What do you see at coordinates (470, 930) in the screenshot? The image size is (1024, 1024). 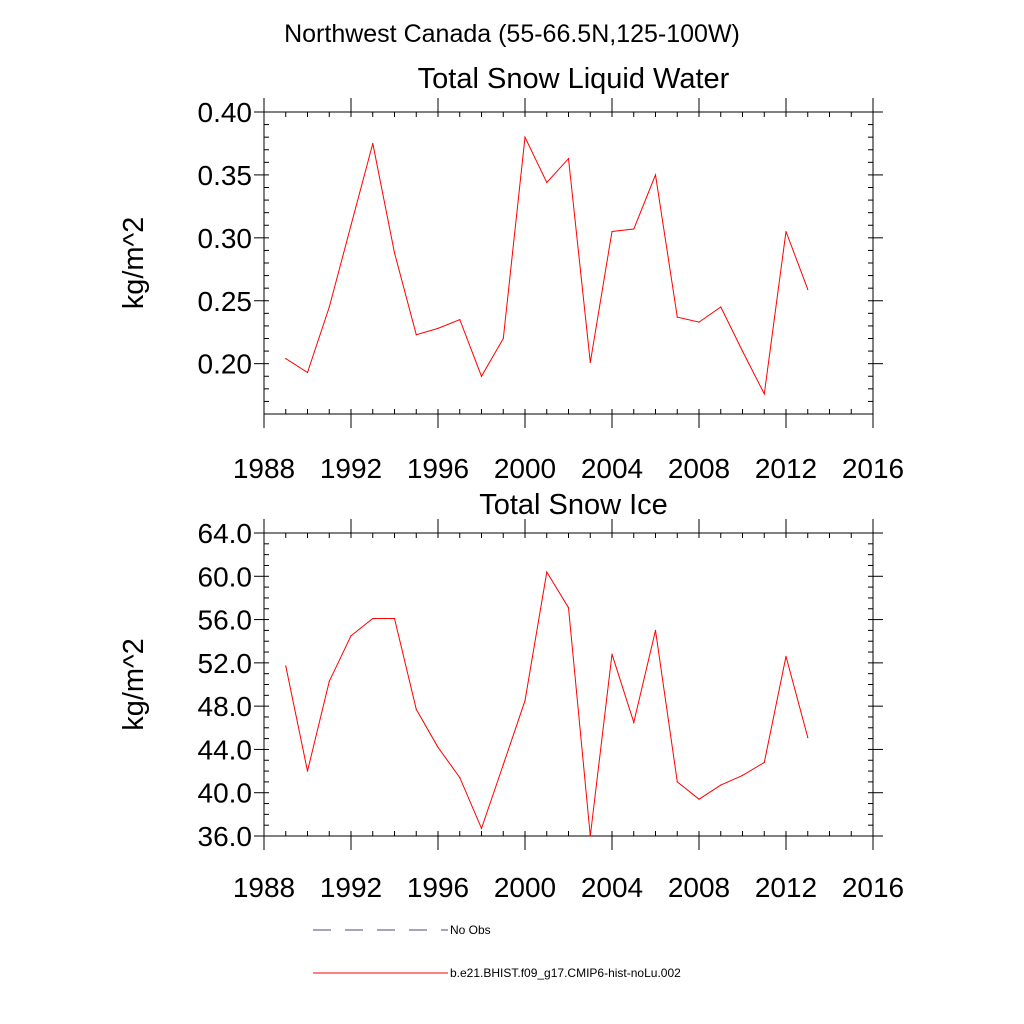 I see `legend-label-no-obs: No Obs` at bounding box center [470, 930].